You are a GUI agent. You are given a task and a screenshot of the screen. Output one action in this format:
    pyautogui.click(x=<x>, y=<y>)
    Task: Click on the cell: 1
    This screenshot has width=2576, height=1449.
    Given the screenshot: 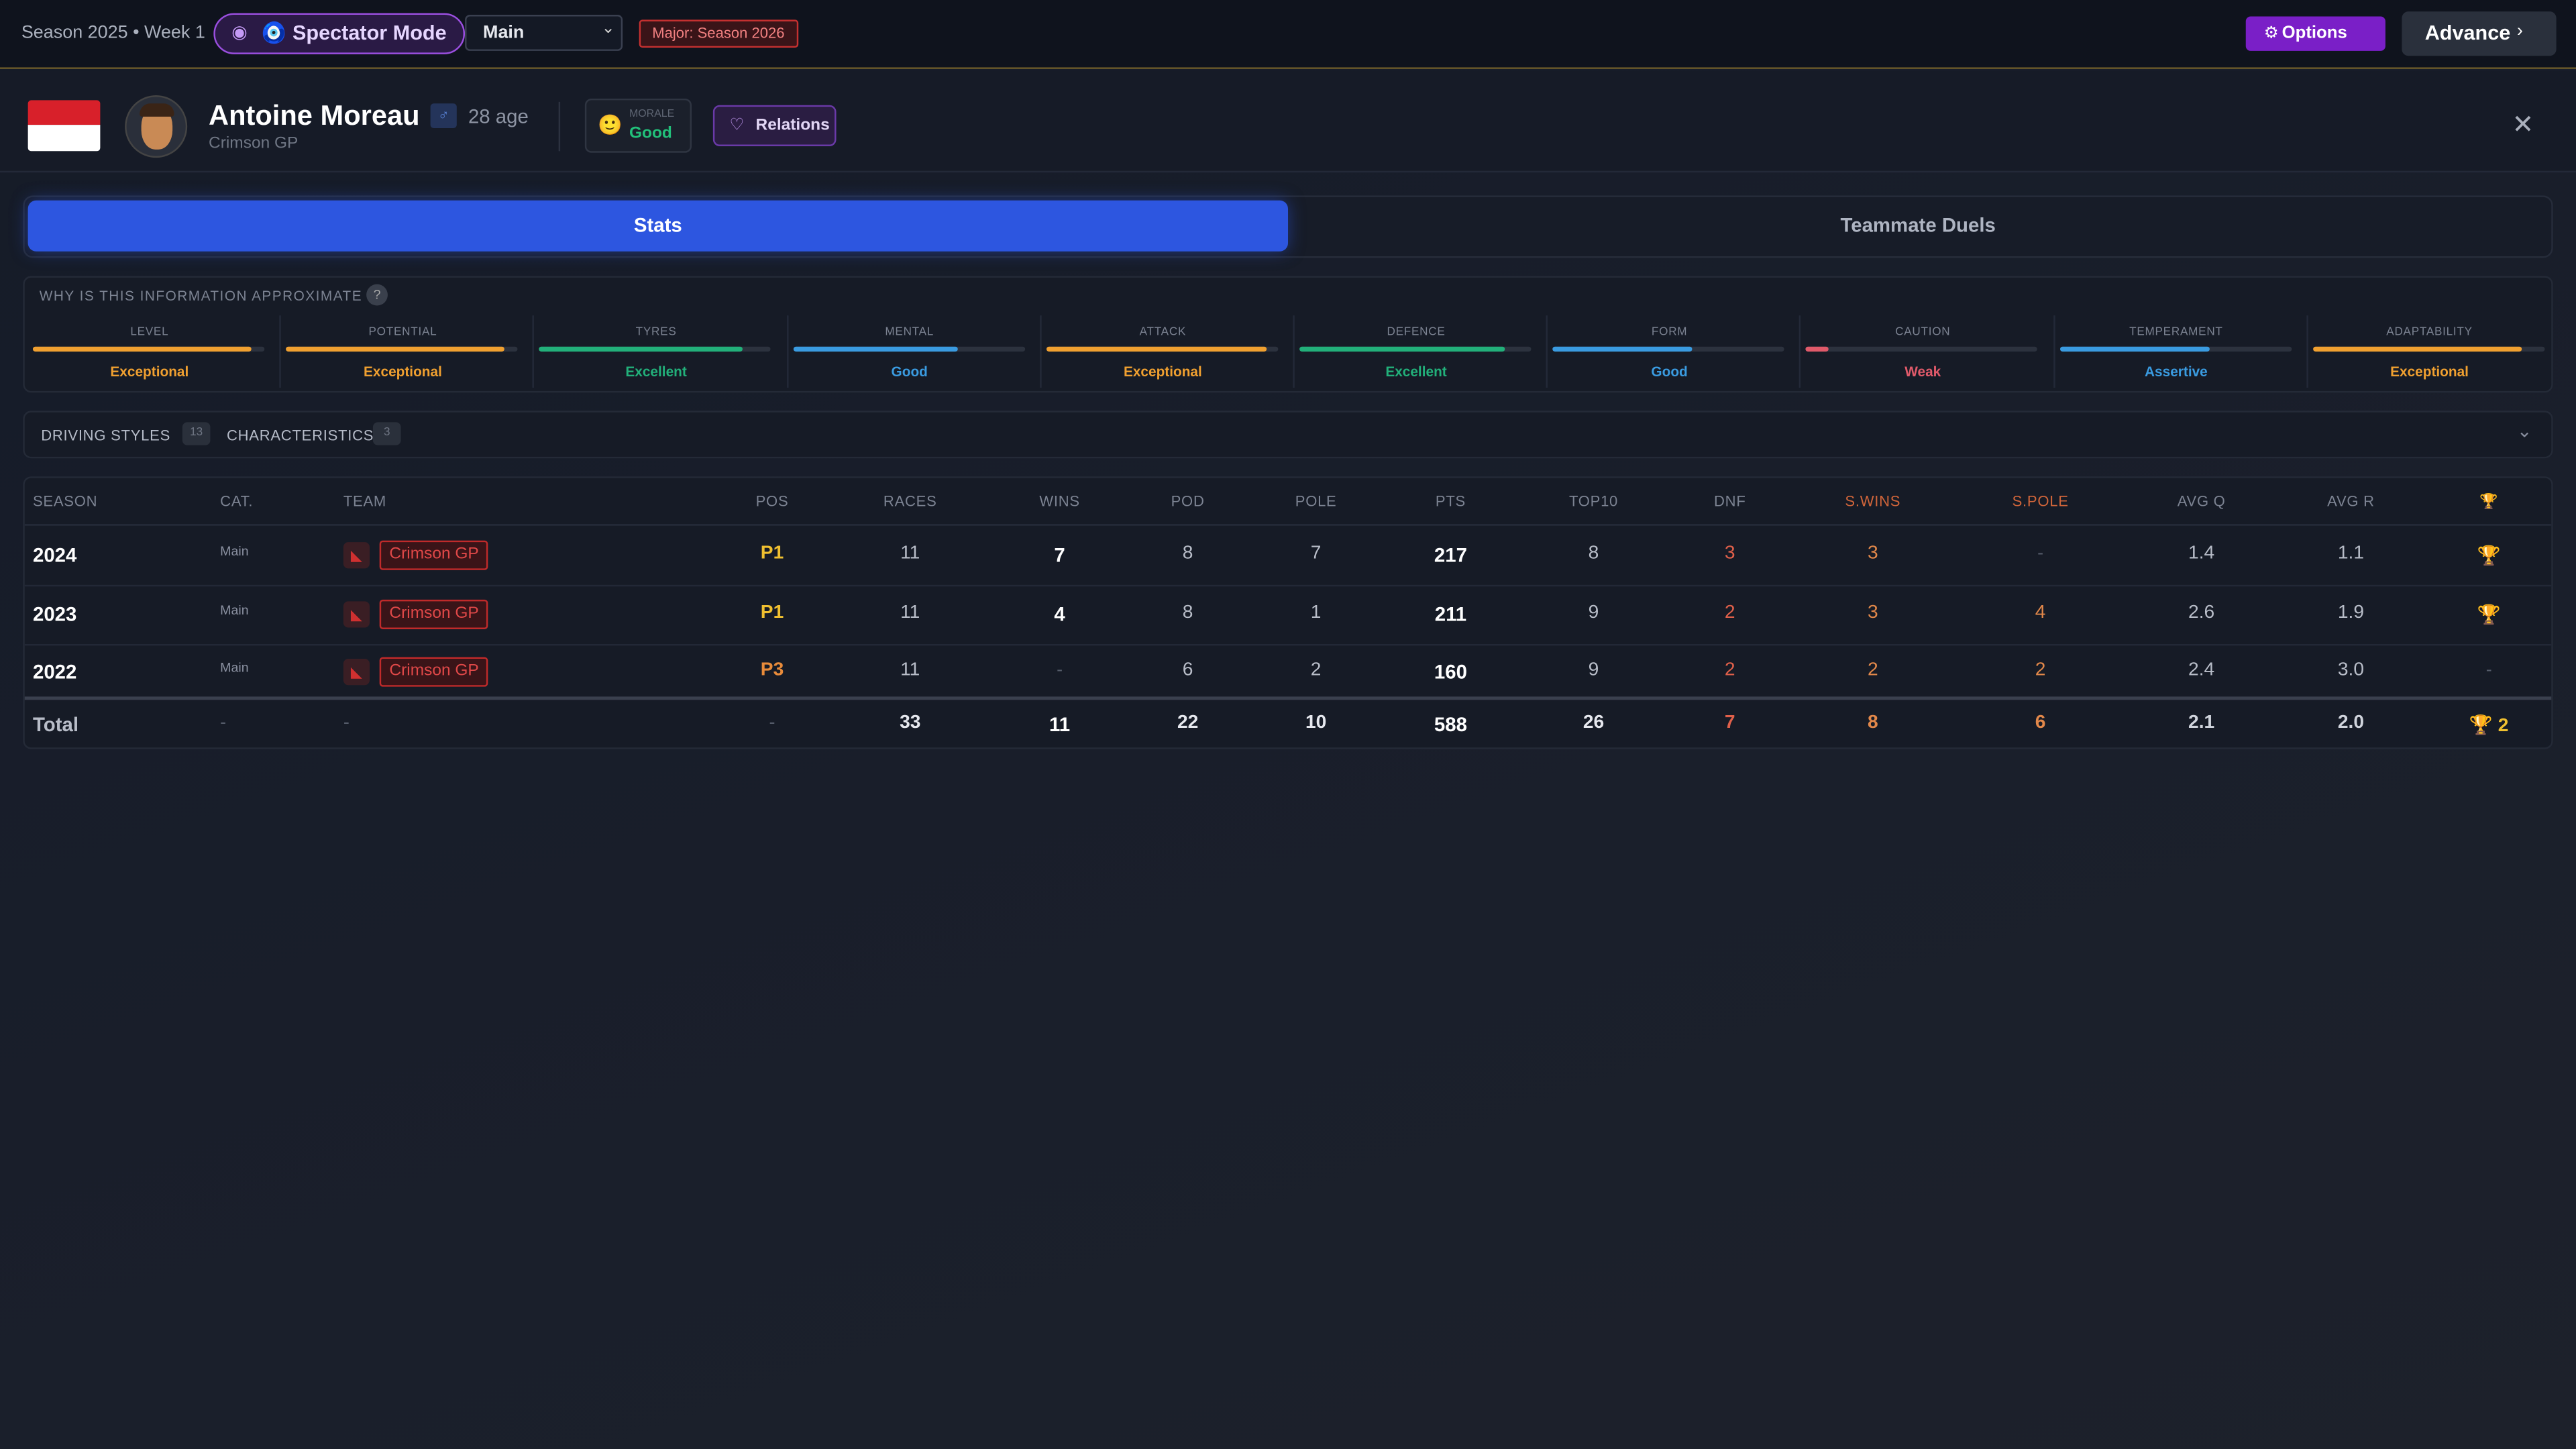 What is the action you would take?
    pyautogui.click(x=1316, y=612)
    